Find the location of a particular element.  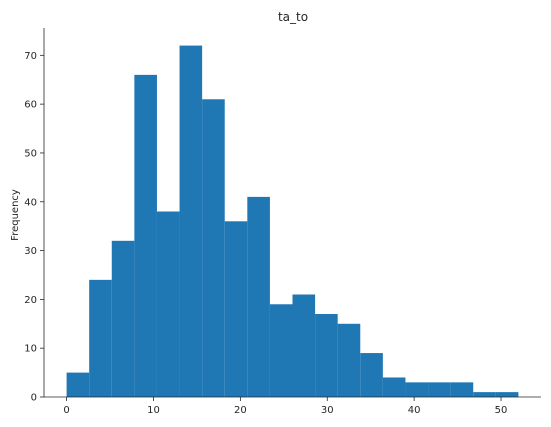

x-tick-label: 20 is located at coordinates (240, 410).